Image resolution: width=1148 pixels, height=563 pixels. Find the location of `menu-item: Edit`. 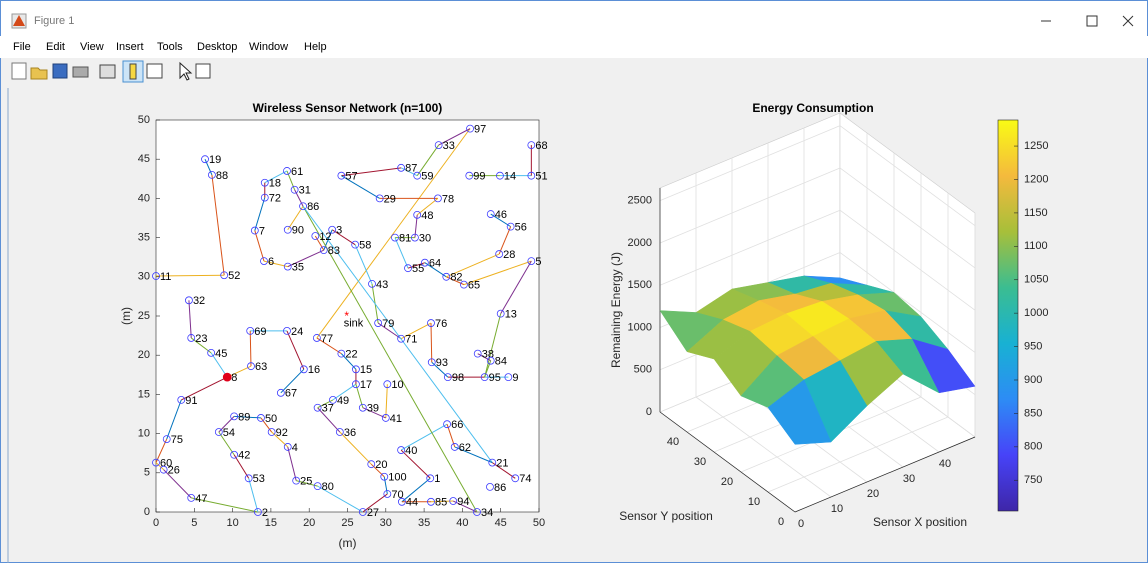

menu-item: Edit is located at coordinates (55, 47).